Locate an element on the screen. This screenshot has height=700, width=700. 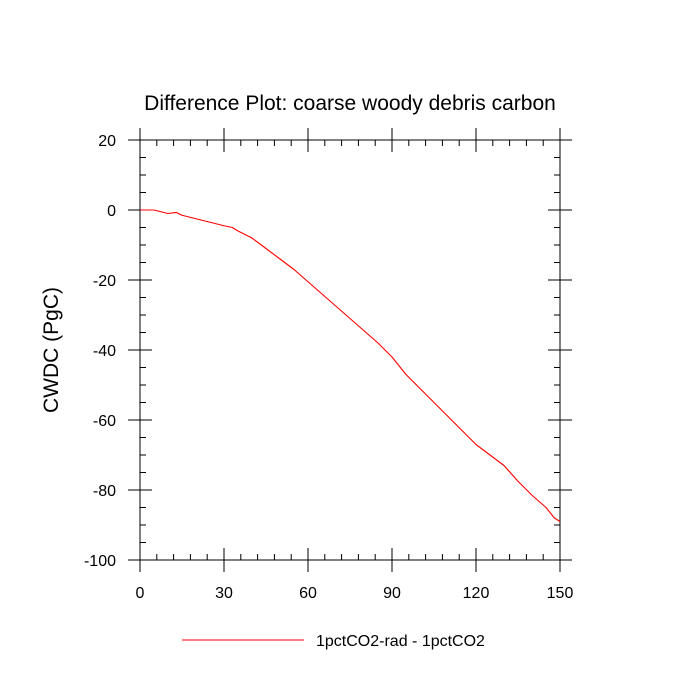
y-tick-labels: 20 0 -20 -40 -60 -80 -100 is located at coordinates (100, 351).